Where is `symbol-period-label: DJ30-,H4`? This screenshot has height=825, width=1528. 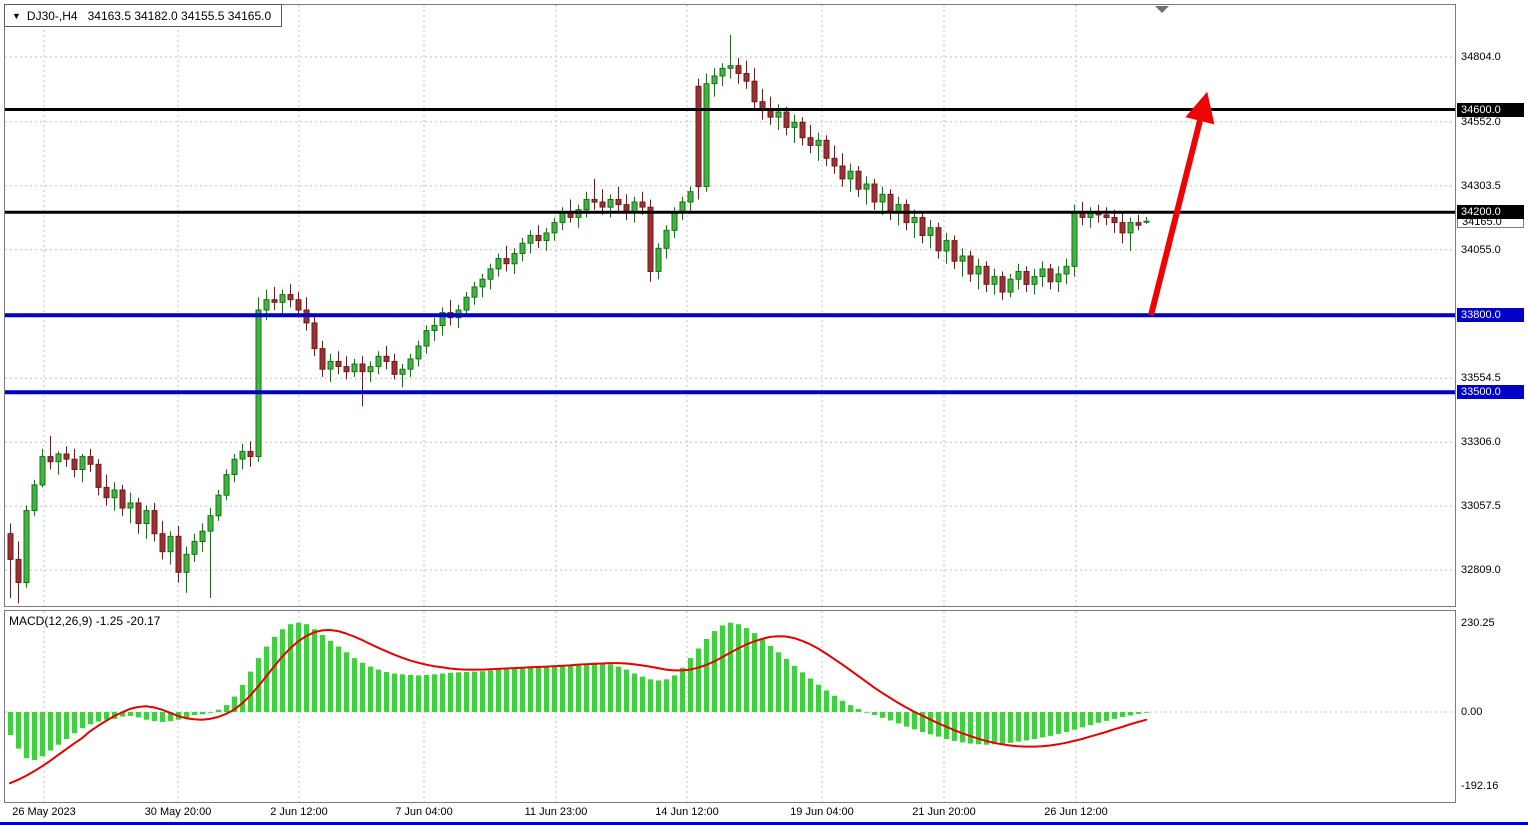 symbol-period-label: DJ30-,H4 is located at coordinates (52, 15).